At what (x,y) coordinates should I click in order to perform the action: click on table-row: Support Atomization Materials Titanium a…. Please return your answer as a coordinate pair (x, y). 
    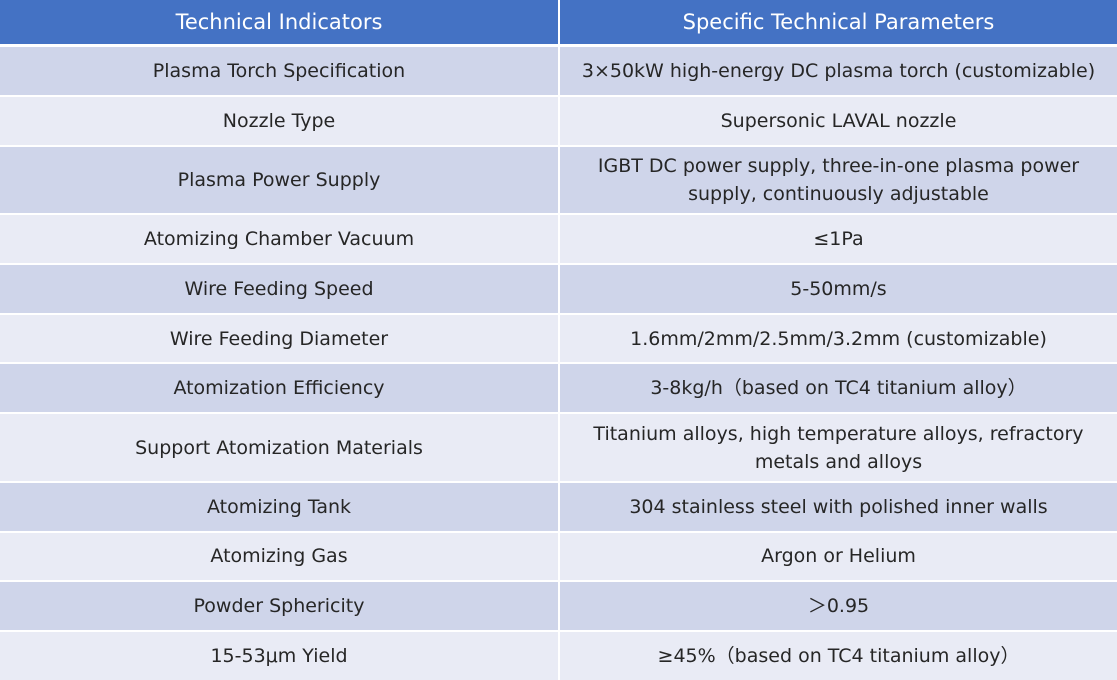
    Looking at the image, I should click on (558, 447).